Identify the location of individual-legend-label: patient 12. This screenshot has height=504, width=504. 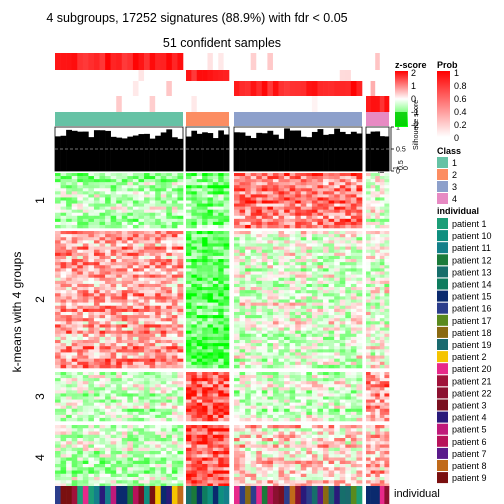
(472, 260).